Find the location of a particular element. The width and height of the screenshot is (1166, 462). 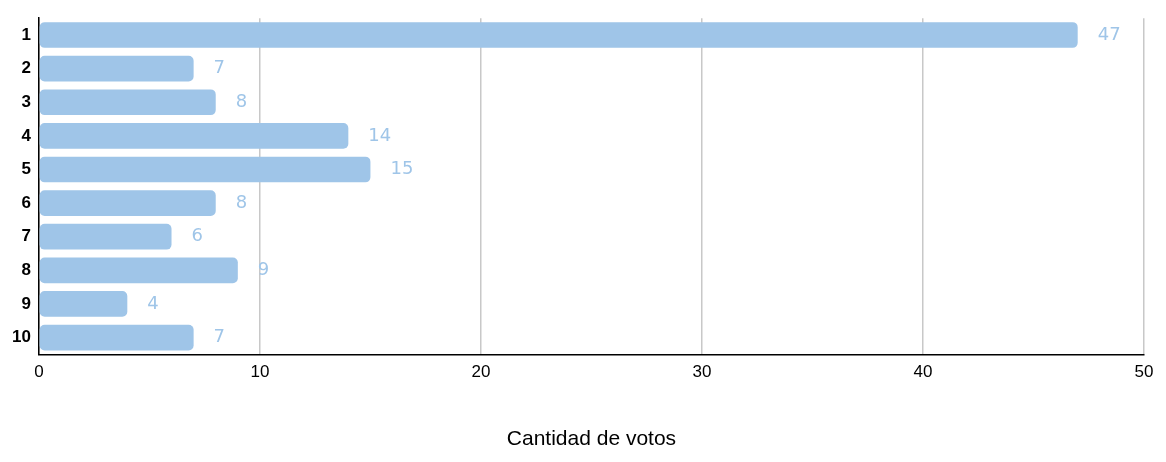

y-tick-label: 2 is located at coordinates (26, 68).